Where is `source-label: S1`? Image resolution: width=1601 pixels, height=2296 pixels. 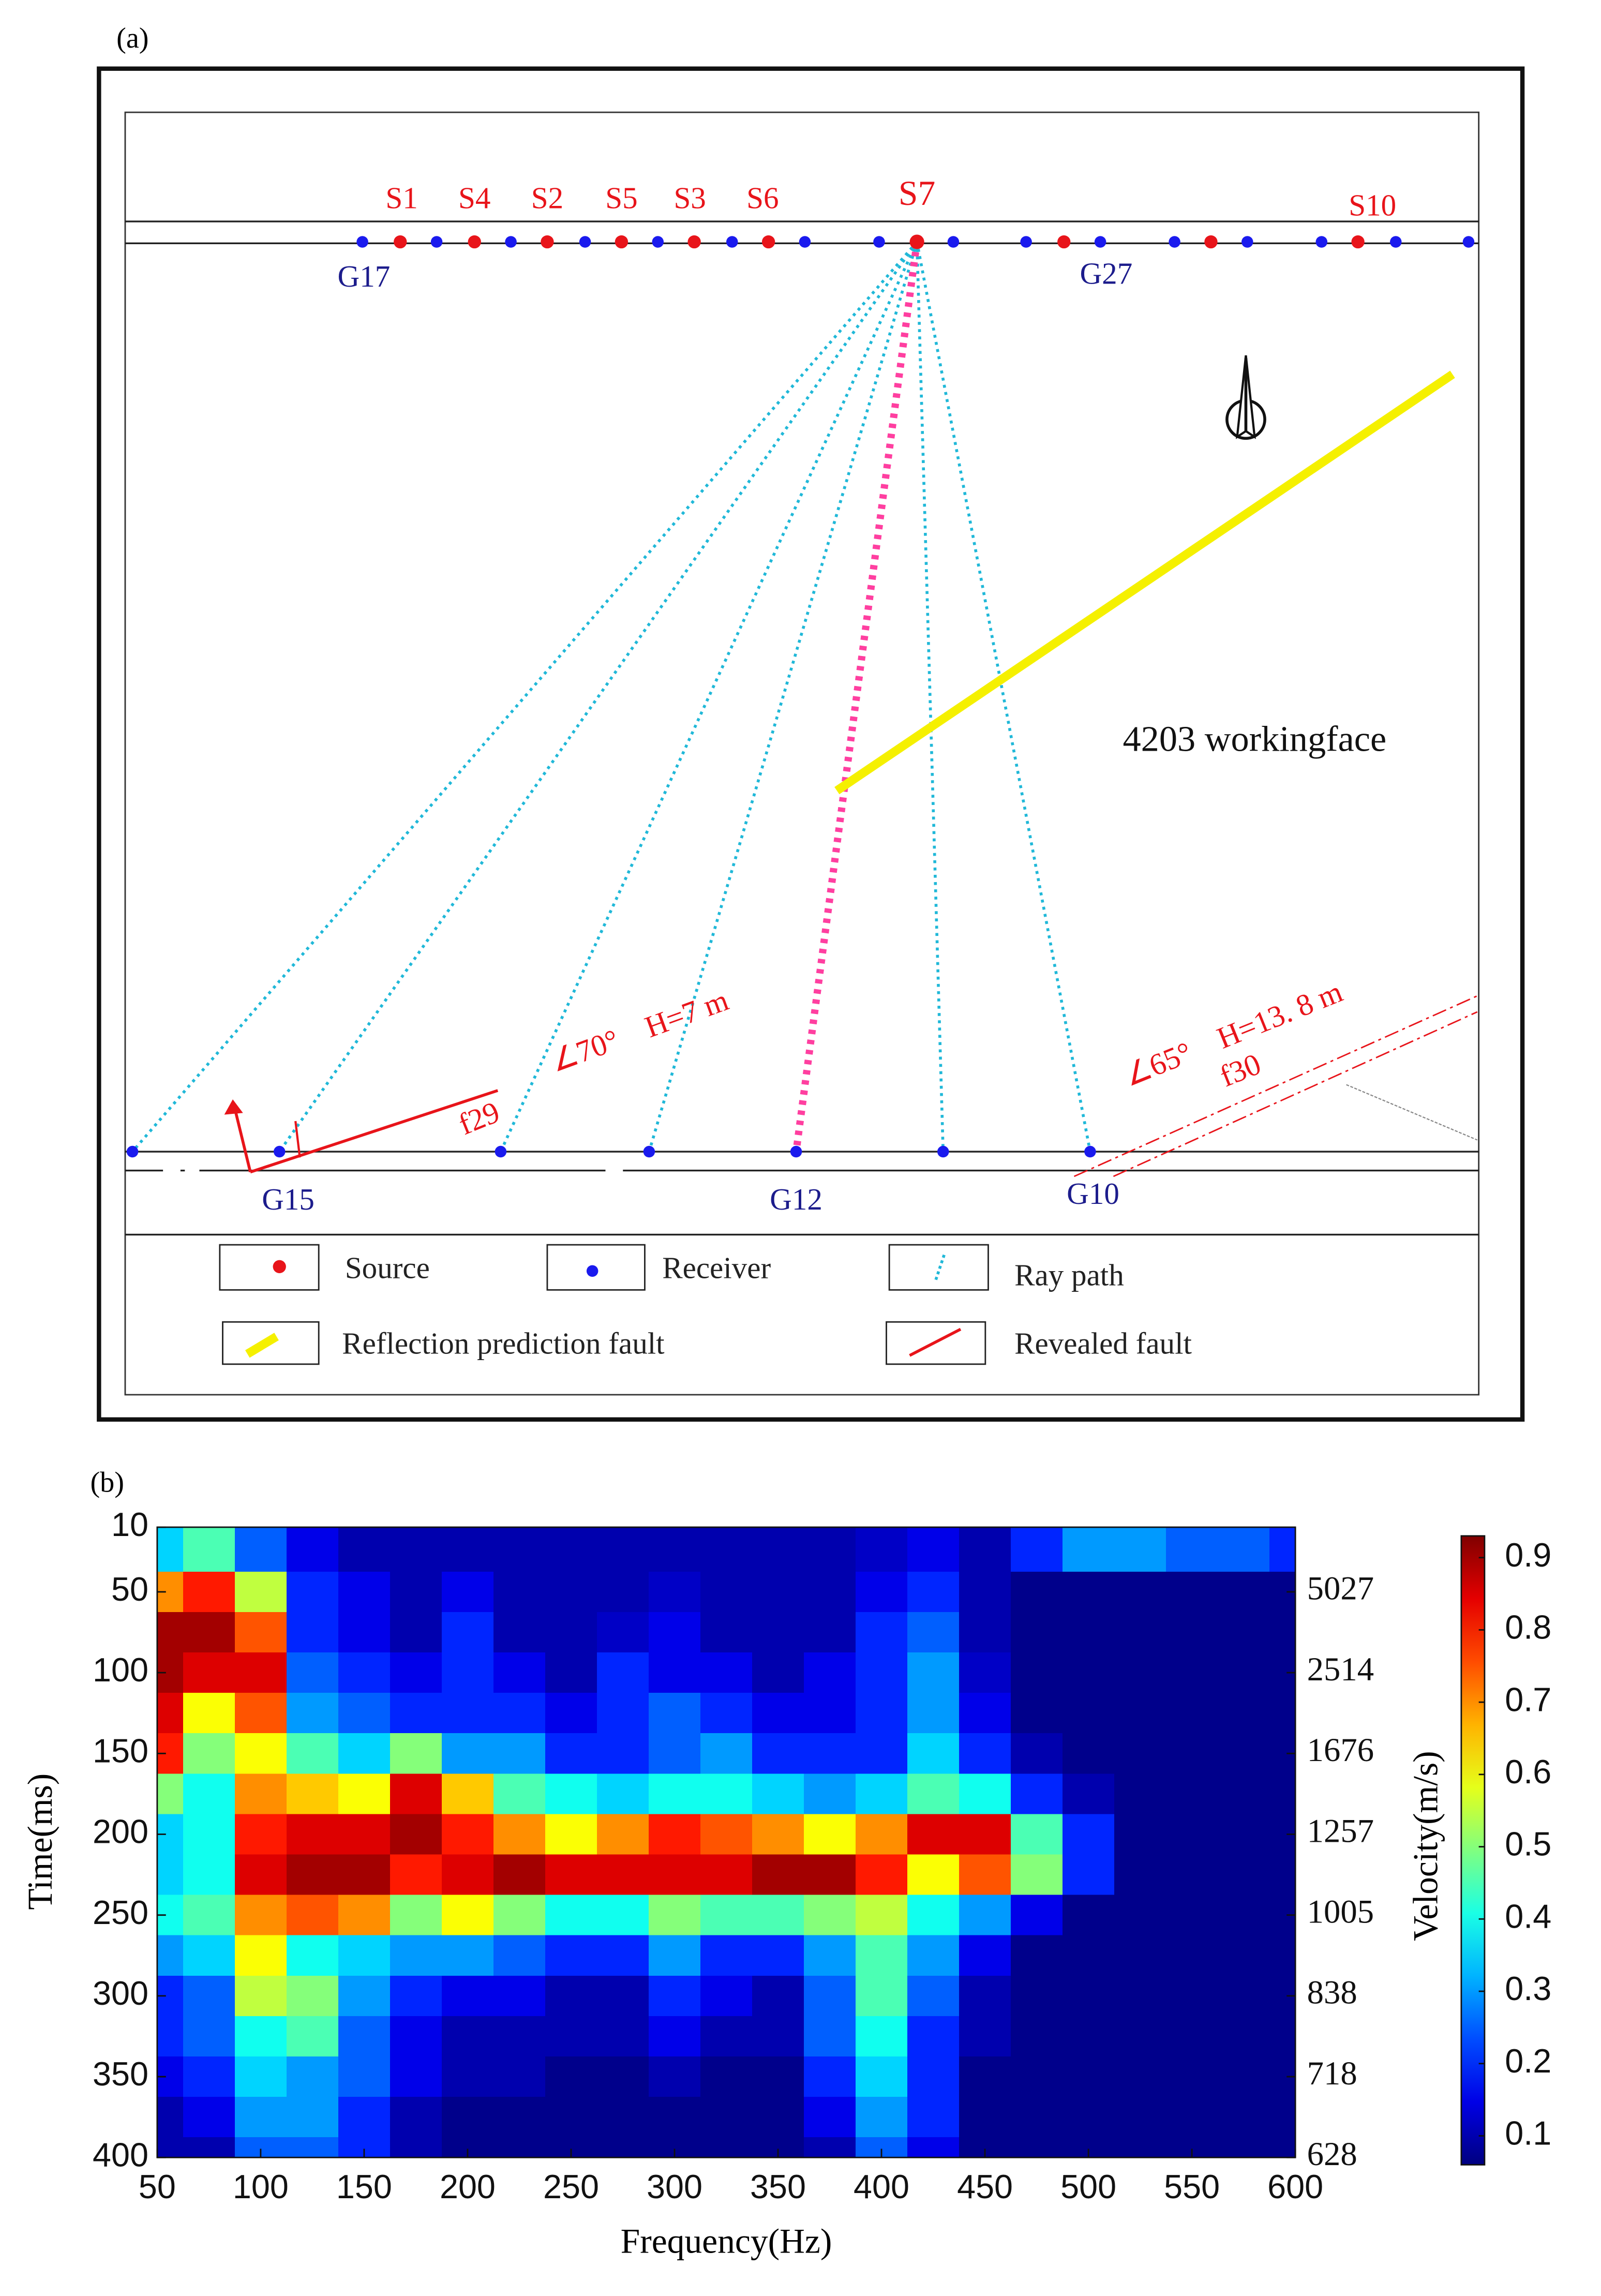 source-label: S1 is located at coordinates (401, 198).